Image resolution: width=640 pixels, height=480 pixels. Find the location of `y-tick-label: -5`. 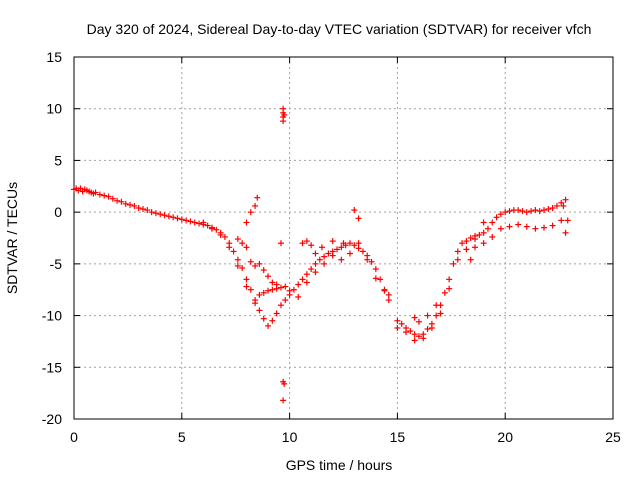

y-tick-label: -5 is located at coordinates (56, 264).